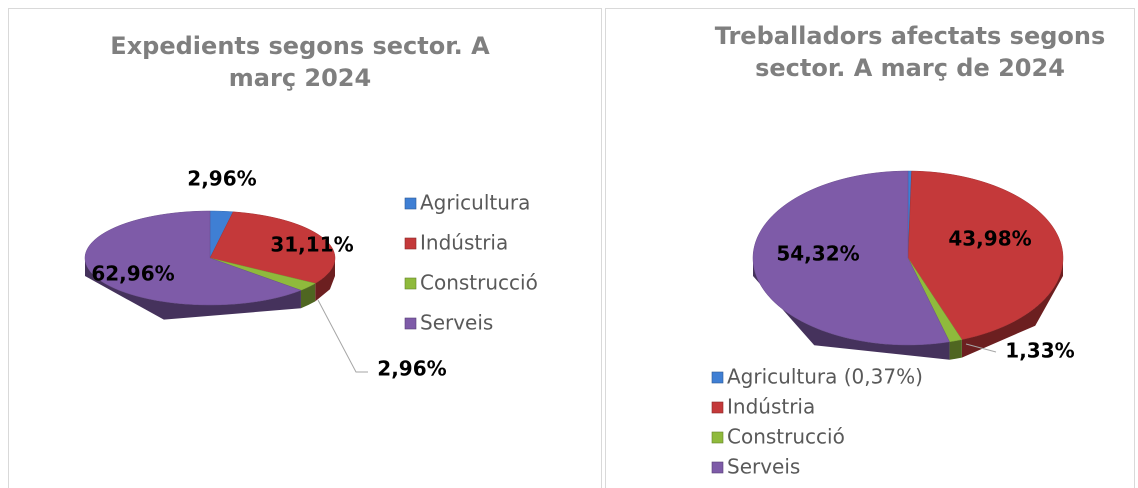  What do you see at coordinates (989, 239) in the screenshot?
I see `data-label: 43,98%` at bounding box center [989, 239].